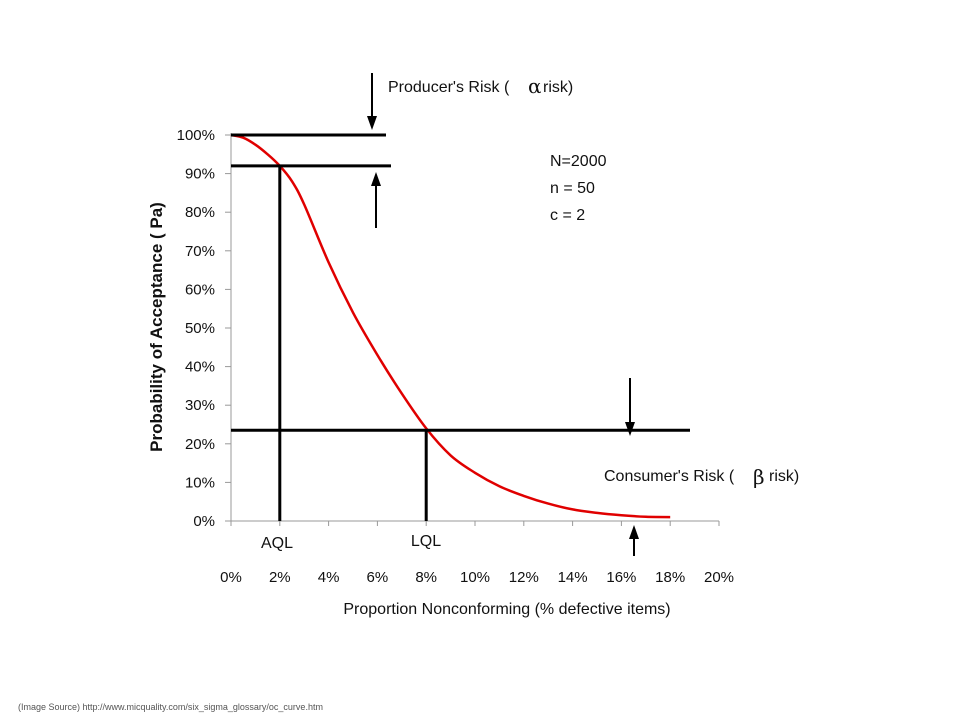 This screenshot has width=960, height=720. What do you see at coordinates (200, 405) in the screenshot?
I see `y-tick-label: 30%` at bounding box center [200, 405].